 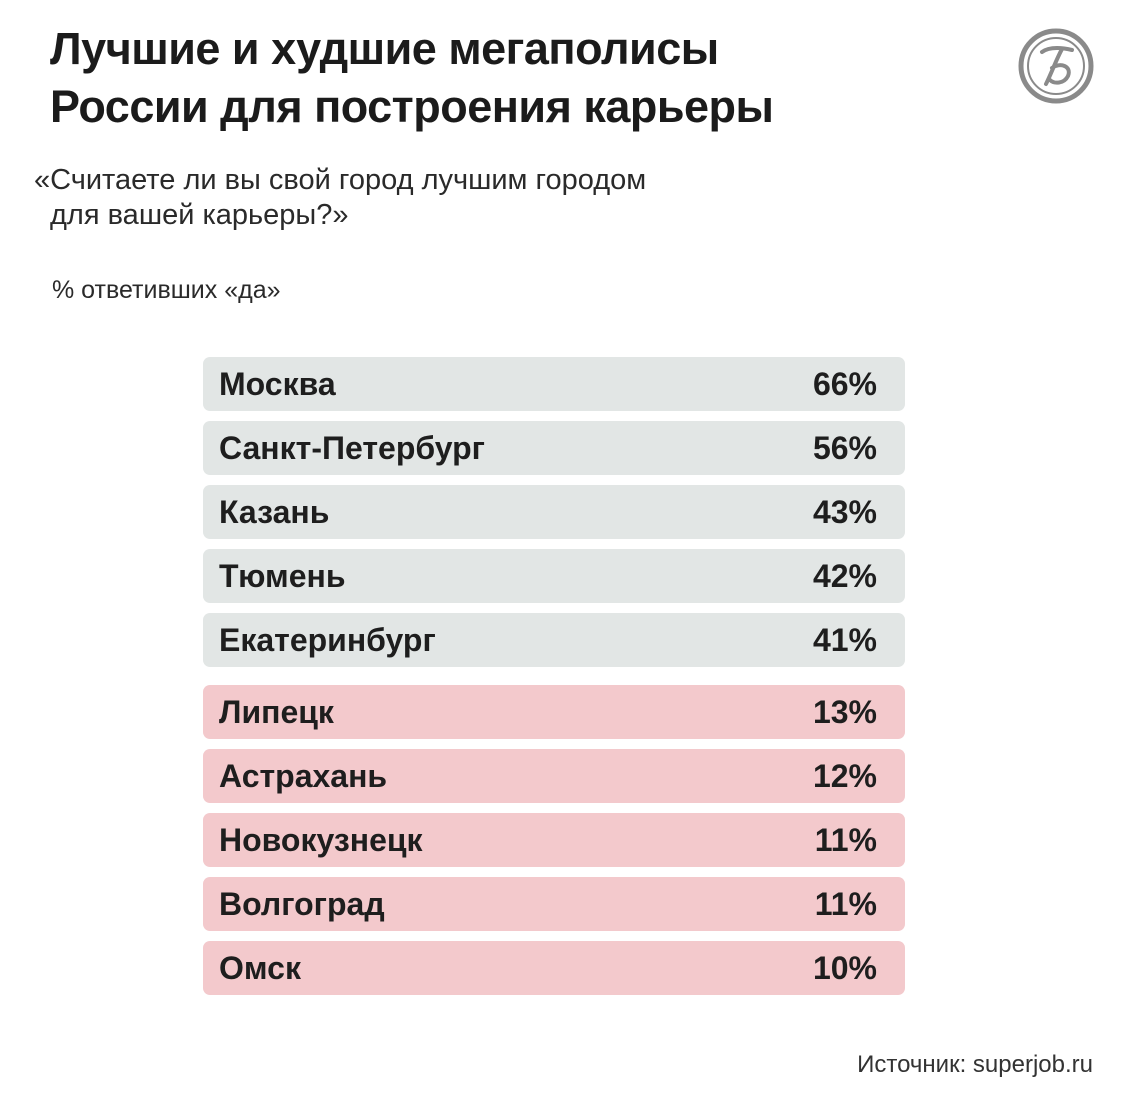 What do you see at coordinates (352, 448) in the screenshot?
I see `city-name: Санкт-Петербург` at bounding box center [352, 448].